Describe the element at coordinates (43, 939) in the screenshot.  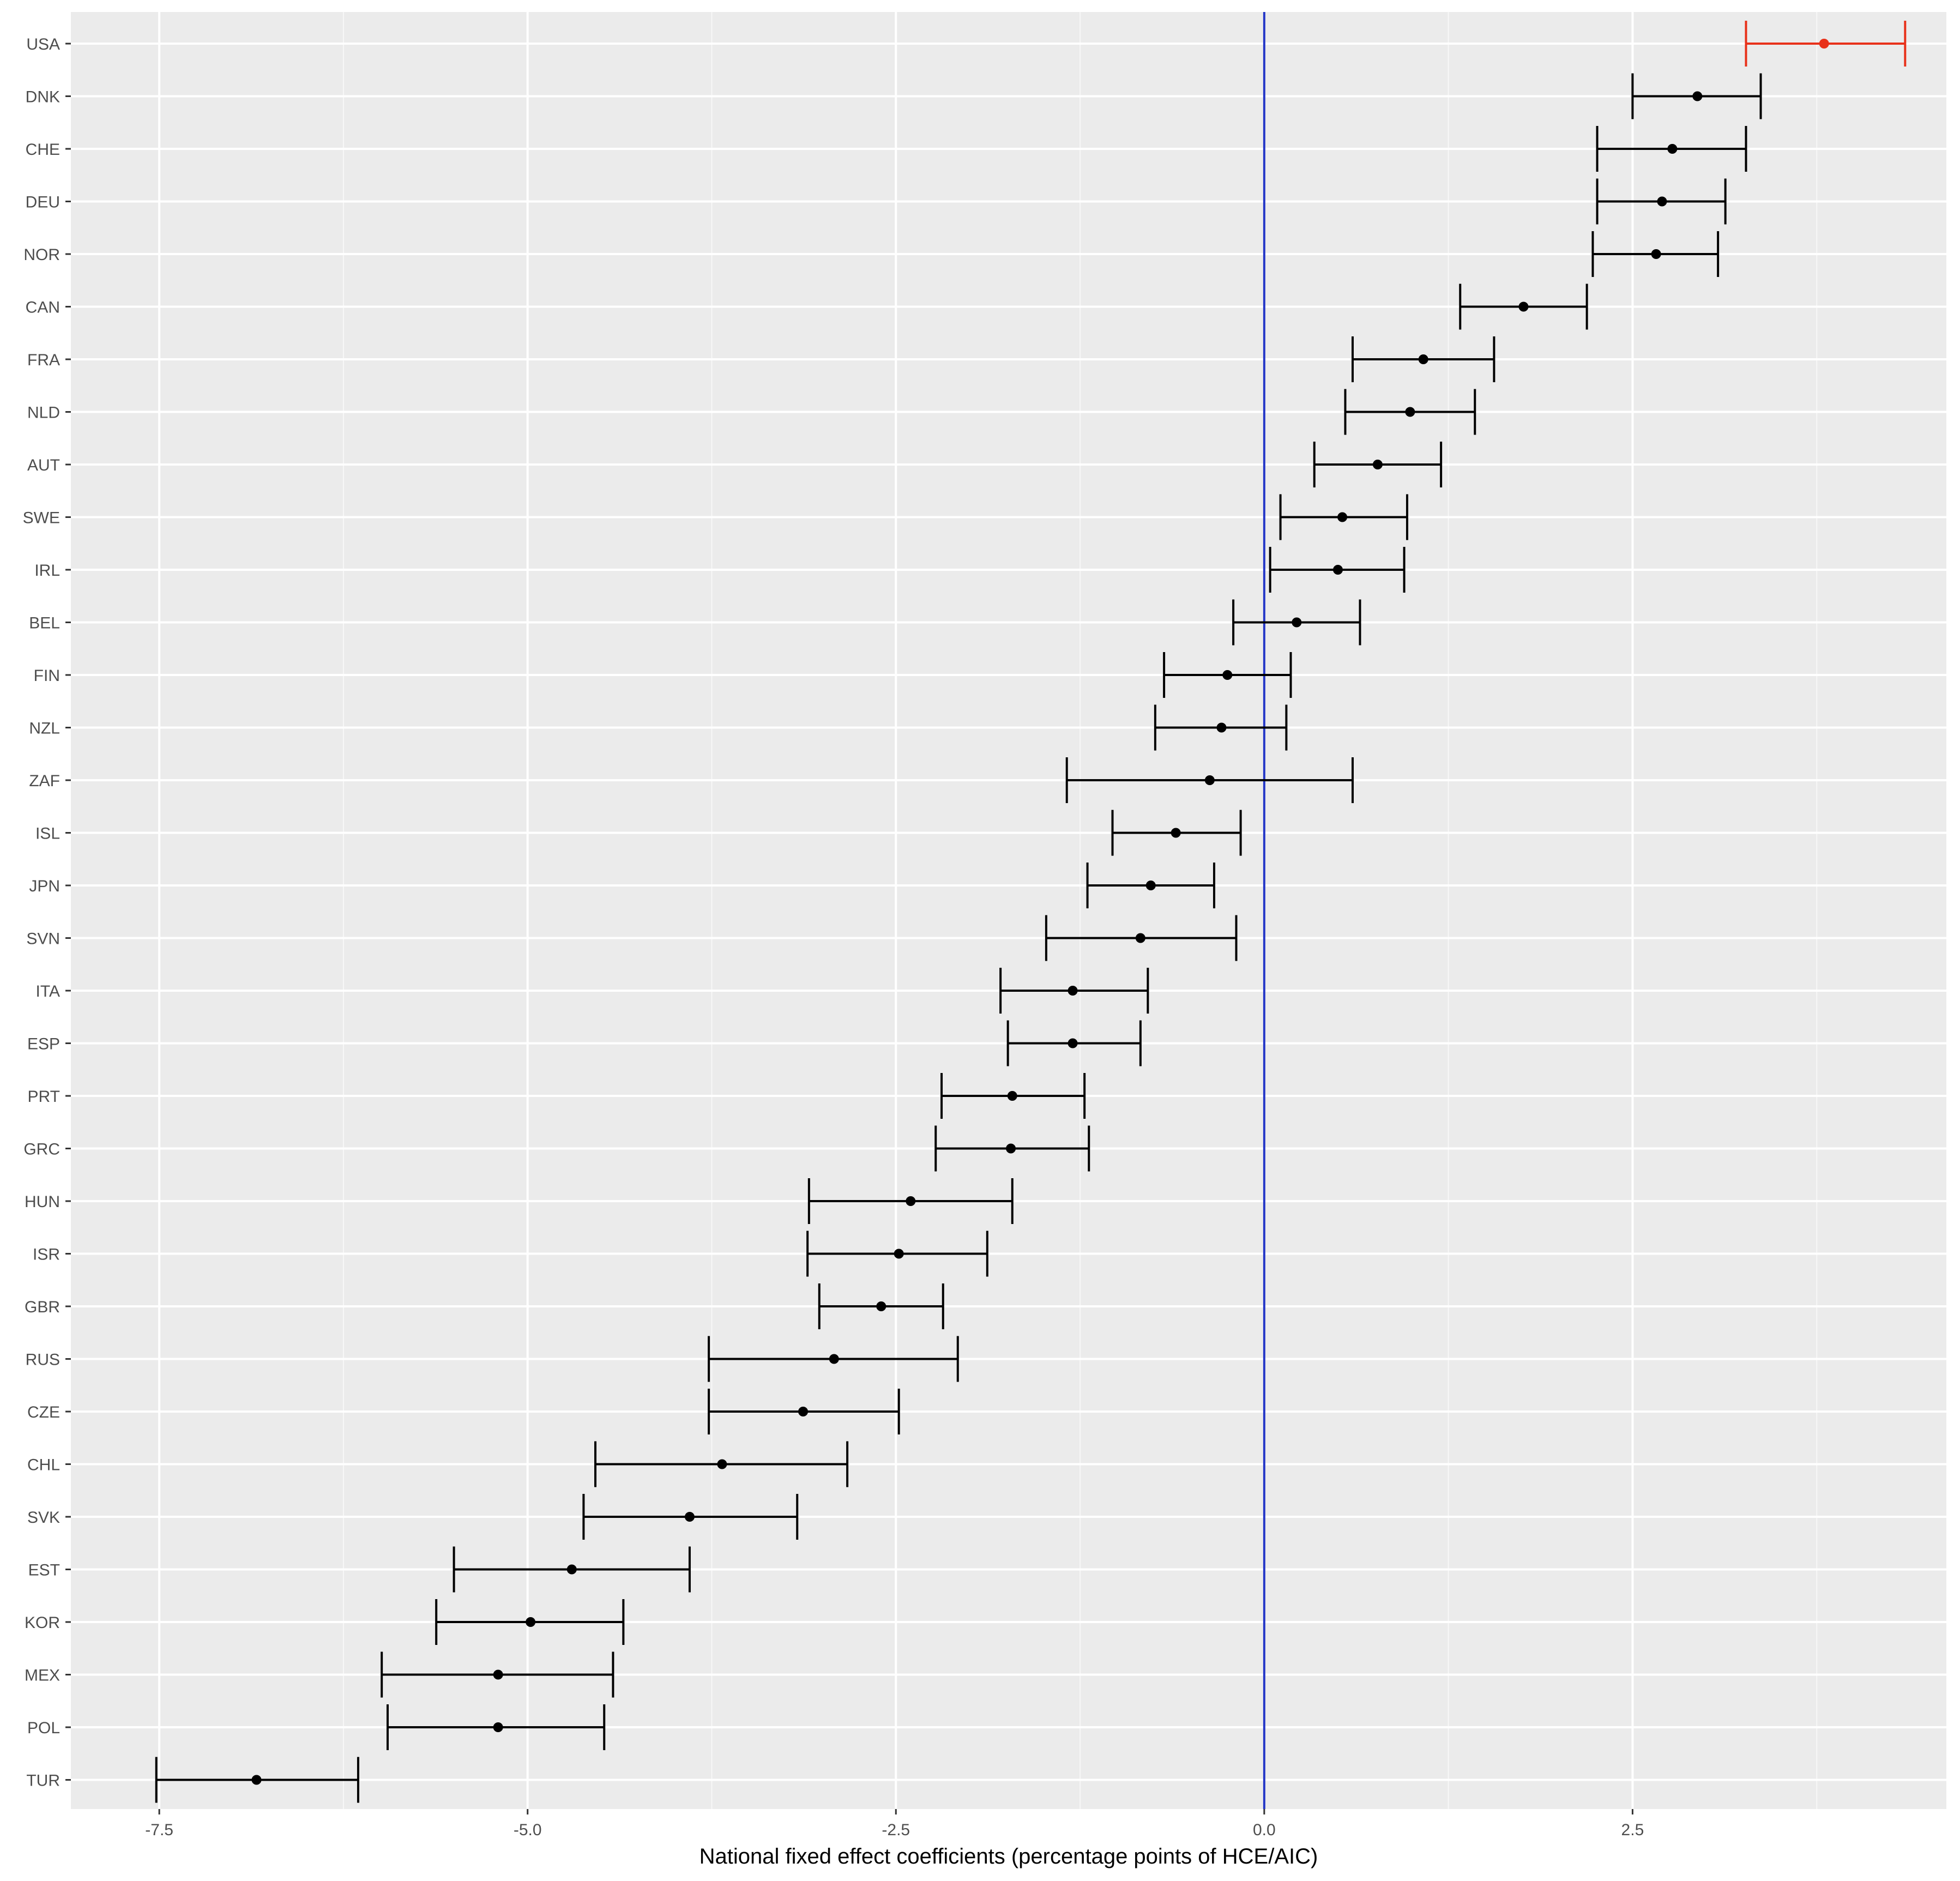
I see `y-tick-label: SVN` at that location.